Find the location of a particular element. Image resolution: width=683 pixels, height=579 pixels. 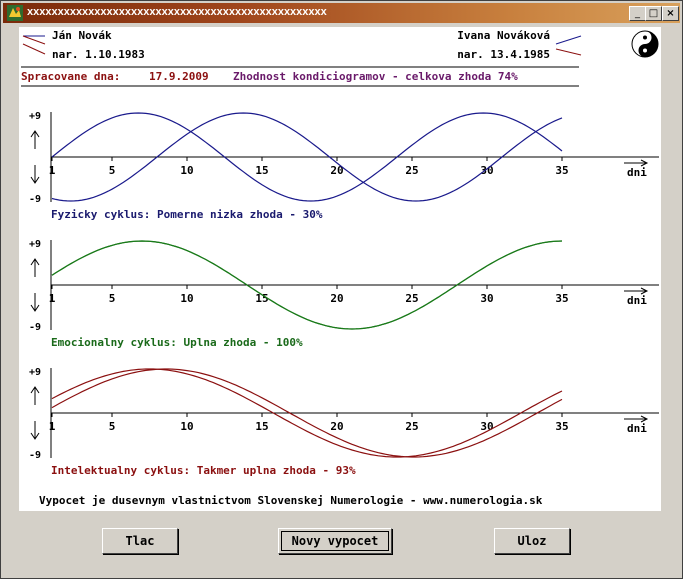

ytick-min-emocionalny: -9 is located at coordinates (35, 327).